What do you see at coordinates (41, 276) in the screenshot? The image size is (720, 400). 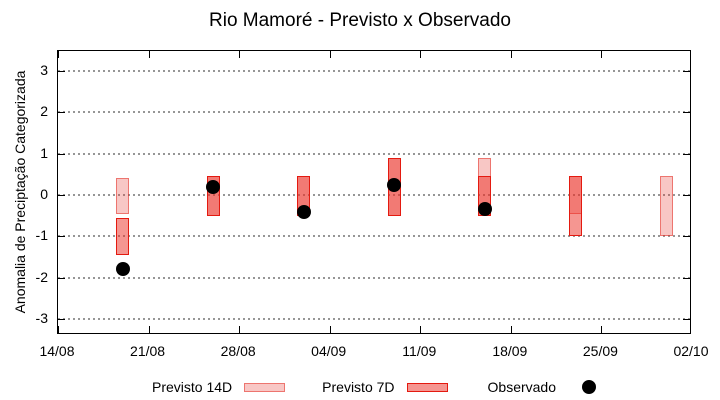 I see `y-tick-label--2: -2` at bounding box center [41, 276].